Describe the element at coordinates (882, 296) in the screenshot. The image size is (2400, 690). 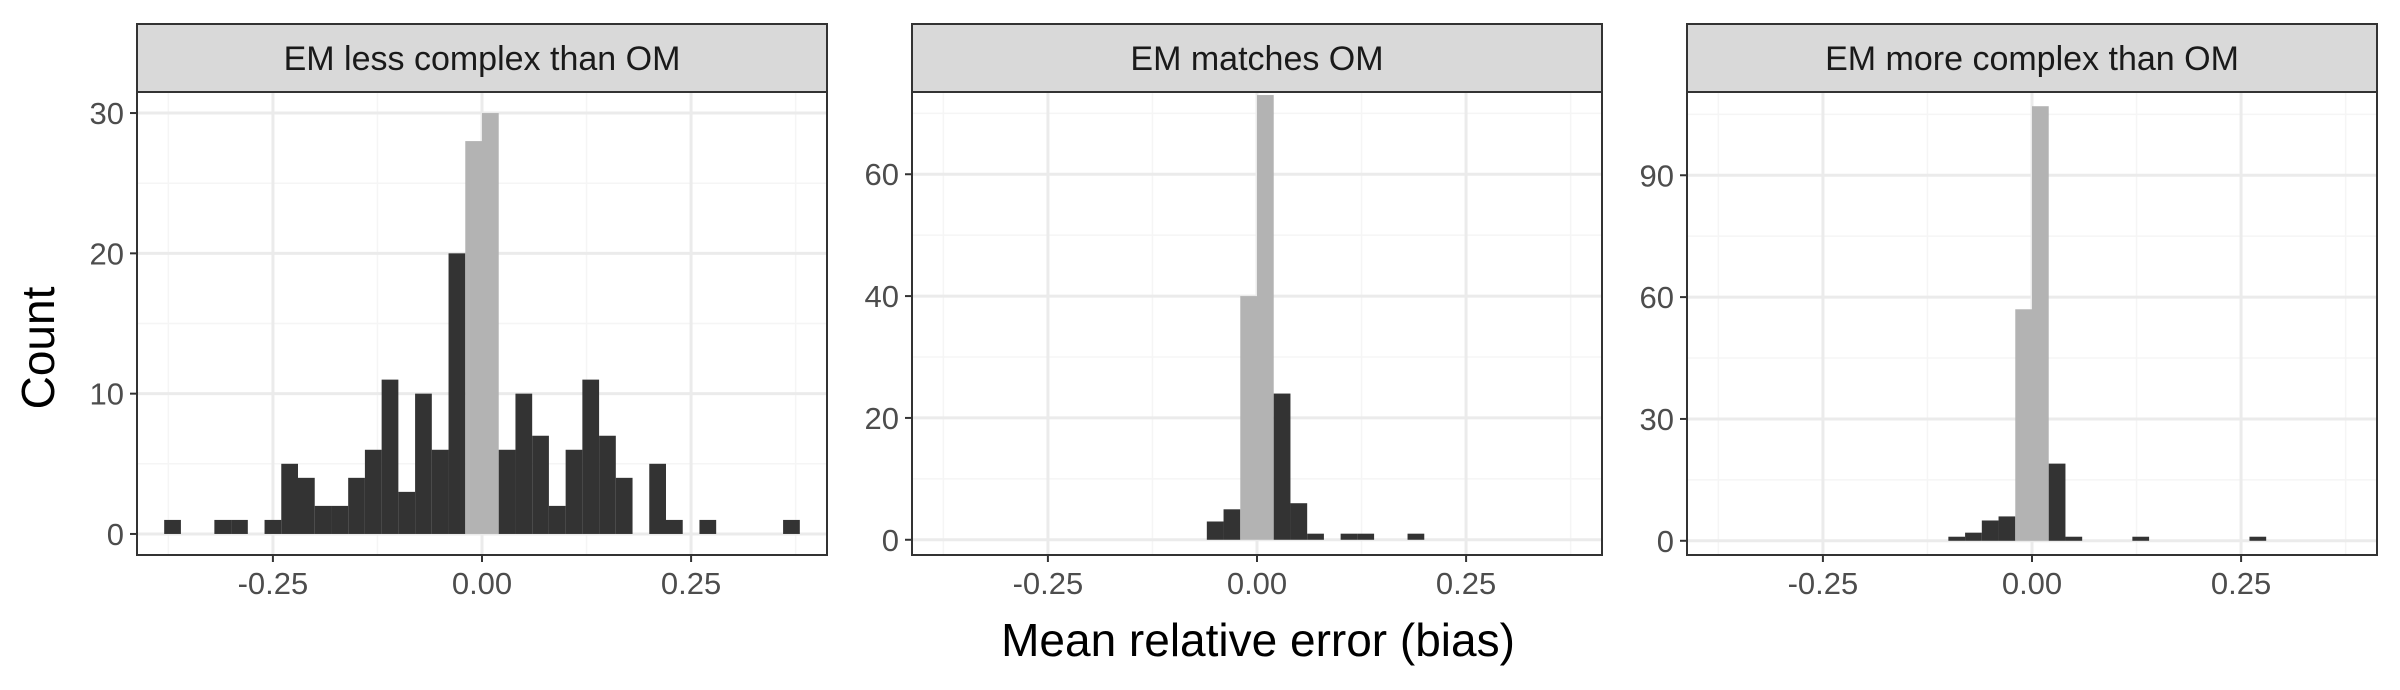
I see `y-tick-label: 40` at that location.